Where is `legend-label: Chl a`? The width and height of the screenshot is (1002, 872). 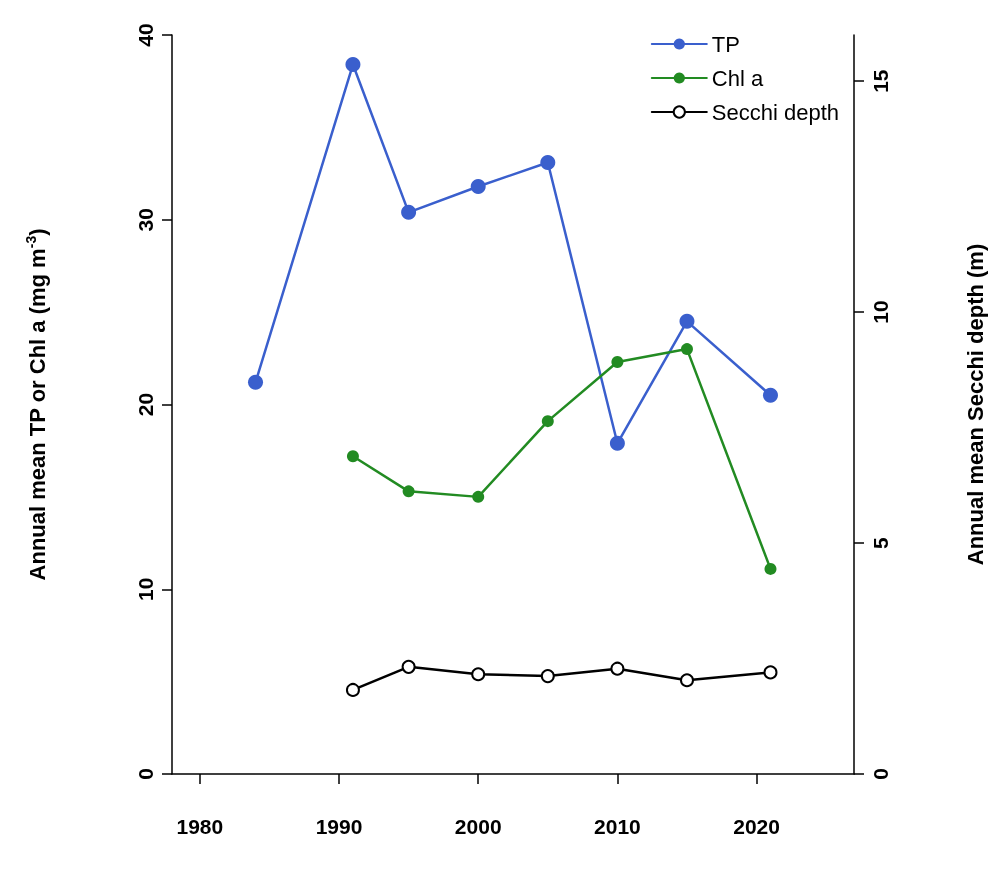
legend-label: Chl a is located at coordinates (737, 78).